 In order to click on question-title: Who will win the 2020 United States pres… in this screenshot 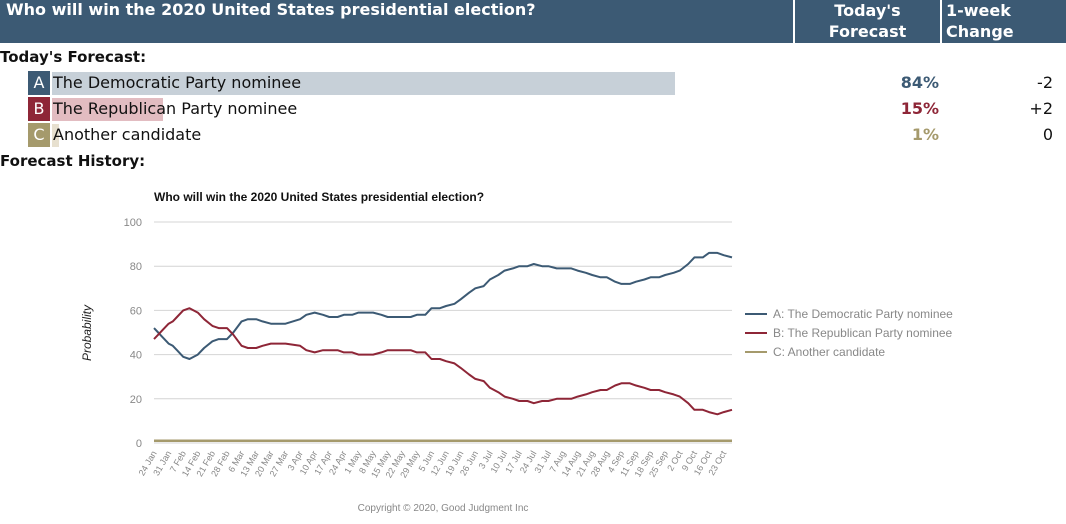, I will do `click(271, 9)`.